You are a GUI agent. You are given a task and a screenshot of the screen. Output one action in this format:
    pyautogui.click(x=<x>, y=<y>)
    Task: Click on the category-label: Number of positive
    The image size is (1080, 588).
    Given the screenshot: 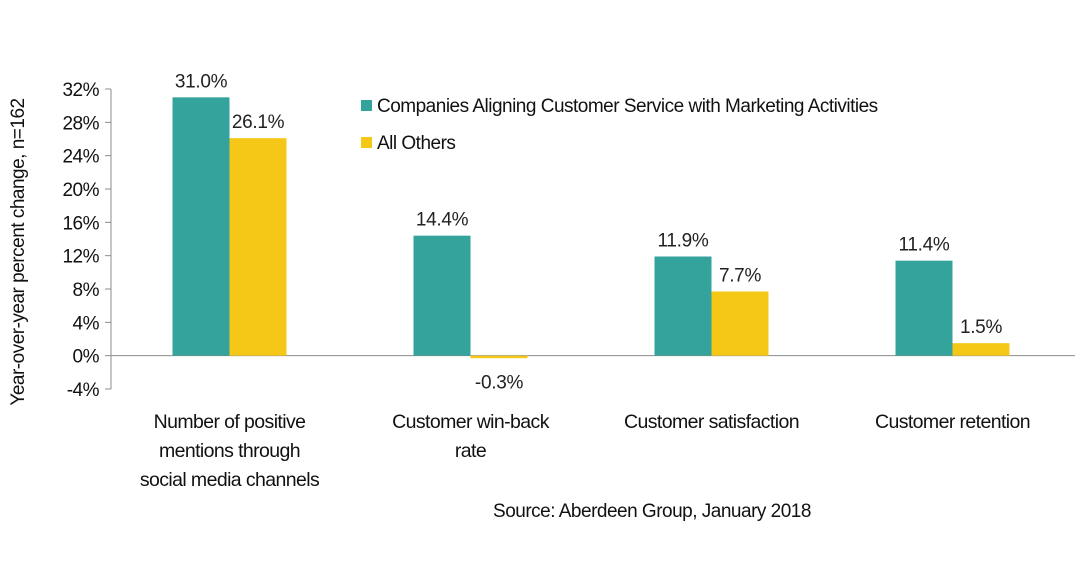 What is the action you would take?
    pyautogui.click(x=230, y=422)
    